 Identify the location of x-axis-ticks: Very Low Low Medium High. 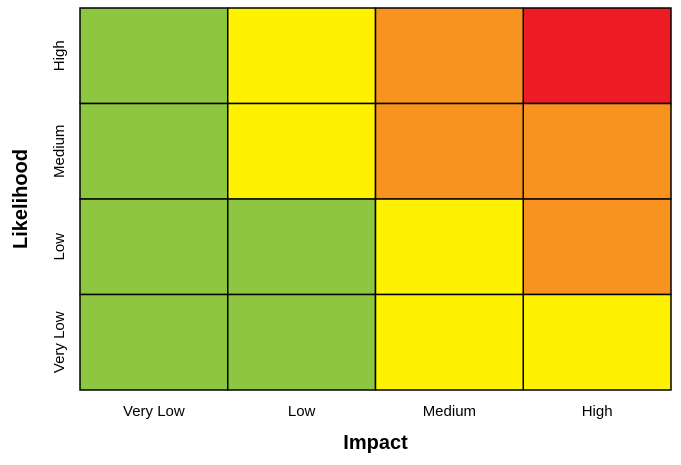
(368, 411).